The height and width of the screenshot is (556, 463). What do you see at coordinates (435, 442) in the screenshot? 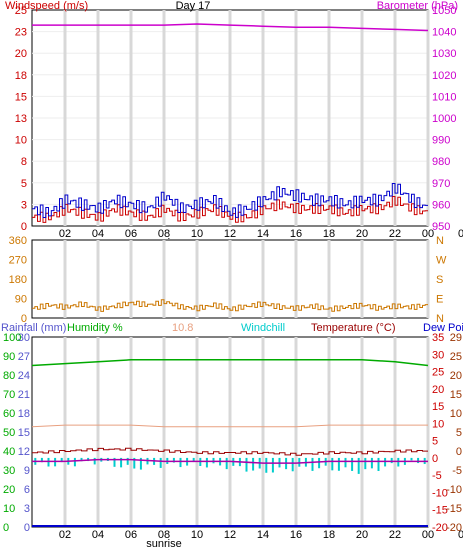
I see `temperature-tick-label: 5` at bounding box center [435, 442].